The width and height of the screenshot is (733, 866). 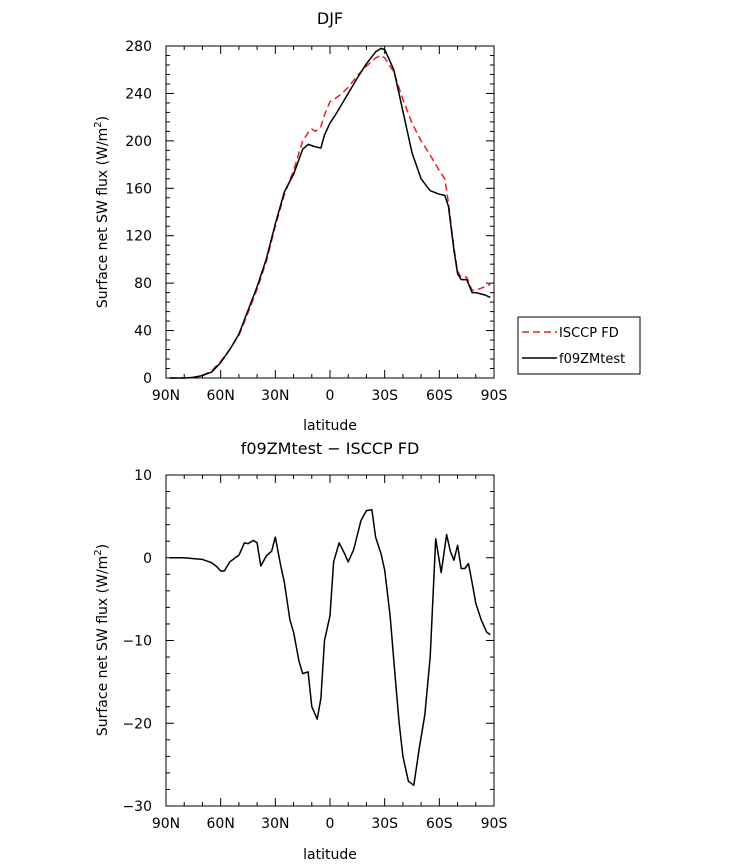 What do you see at coordinates (592, 359) in the screenshot?
I see `legend-label-model: f09ZMtest` at bounding box center [592, 359].